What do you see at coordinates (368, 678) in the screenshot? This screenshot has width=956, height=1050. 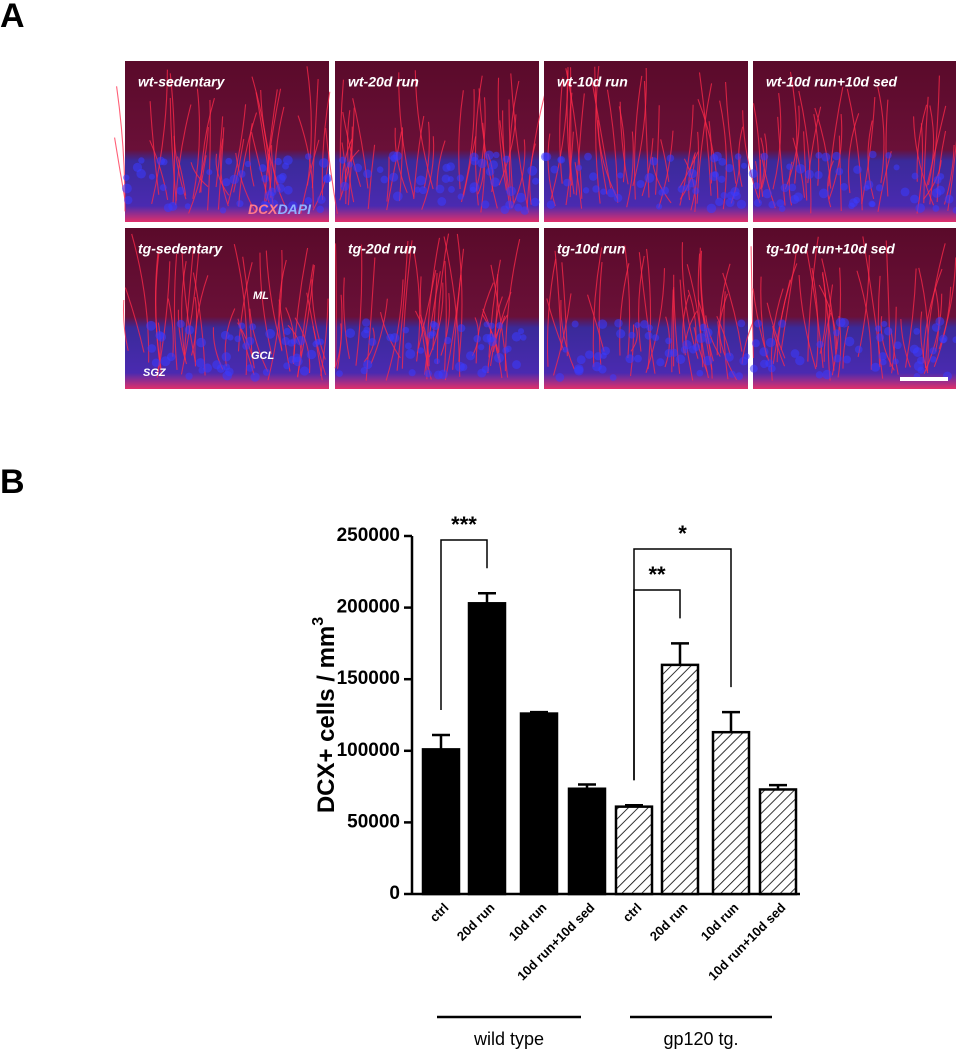 I see `y-tick-label: 150000` at bounding box center [368, 678].